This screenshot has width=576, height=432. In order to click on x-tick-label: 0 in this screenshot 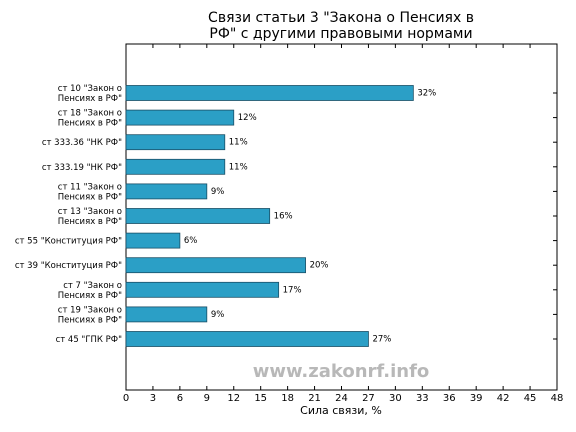, I will do `click(126, 398)`.